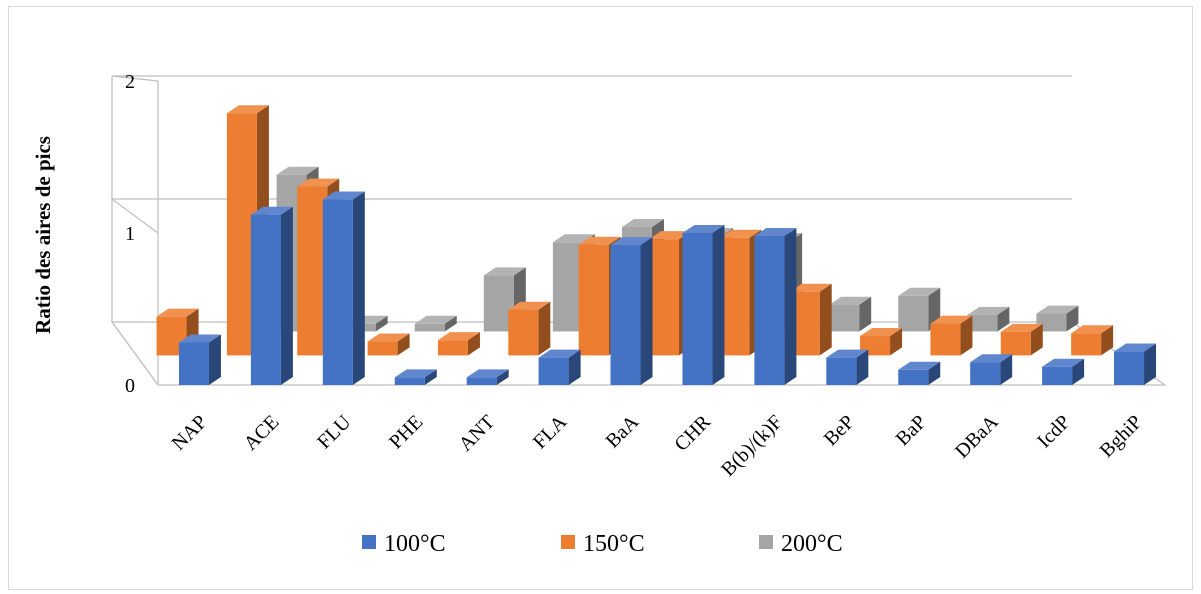 Image resolution: width=1201 pixels, height=594 pixels. I want to click on bar-100°C-NAP, so click(199, 359).